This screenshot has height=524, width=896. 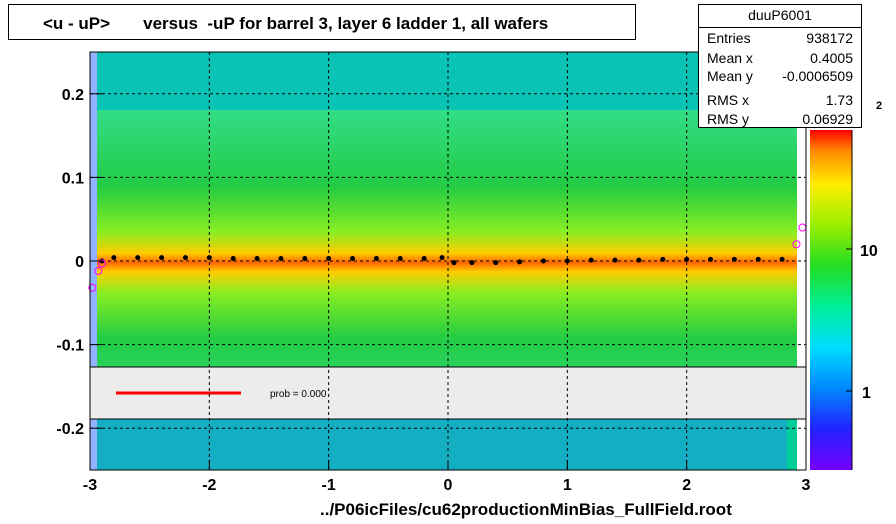 I want to click on stats-row-mean-y: Mean y -0.0006509, so click(x=780, y=77).